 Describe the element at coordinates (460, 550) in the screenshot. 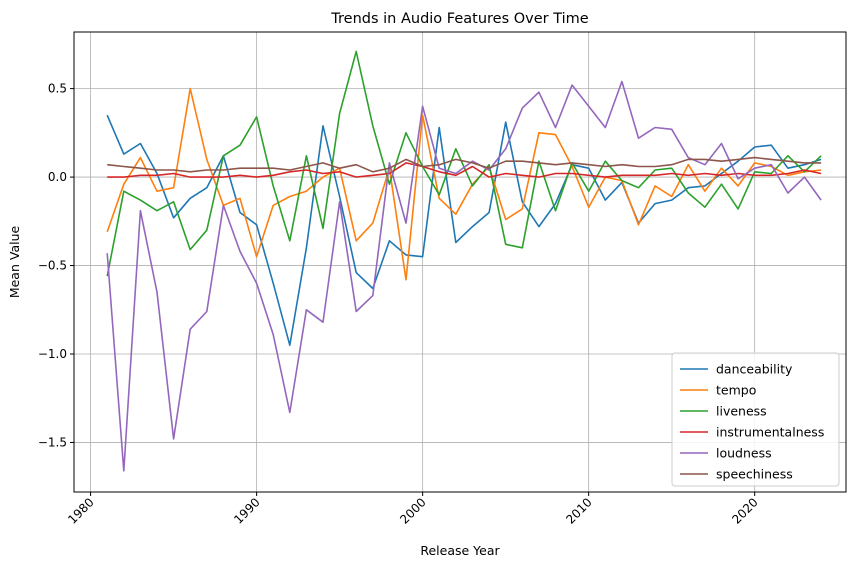

I see `x-axis-label: Release Year` at that location.